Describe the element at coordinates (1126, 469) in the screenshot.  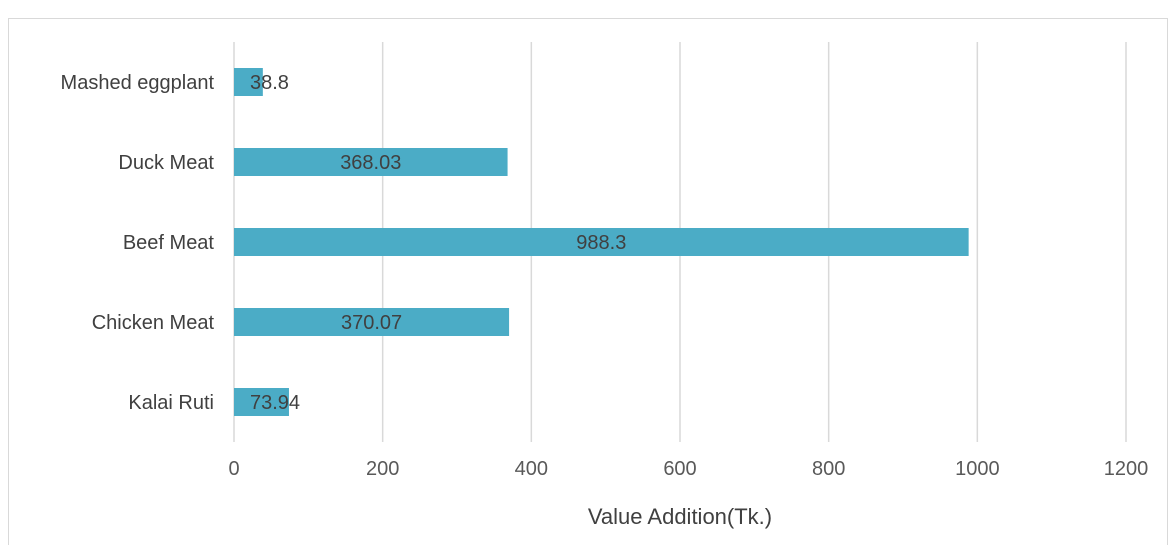
I see `x-tick-label: 1200` at that location.